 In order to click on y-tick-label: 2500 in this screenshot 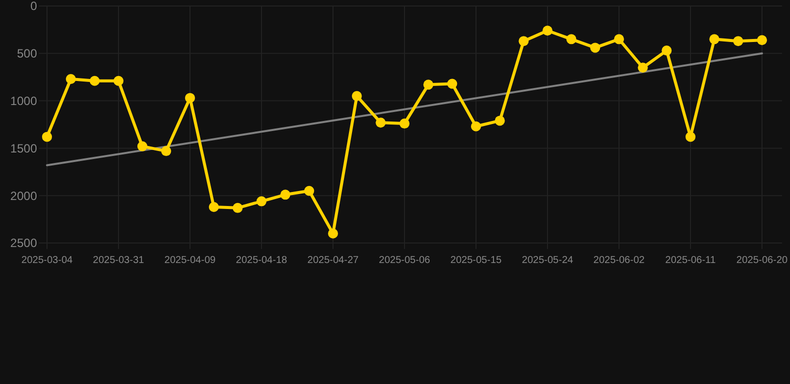, I will do `click(24, 243)`.